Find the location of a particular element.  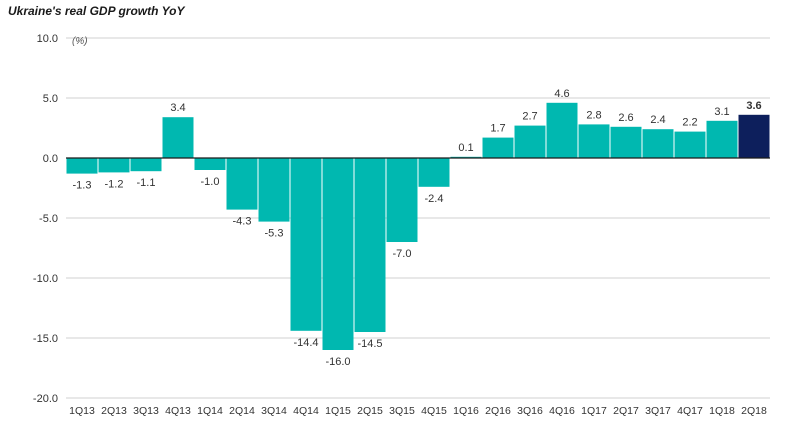

chart-title: Ukraine's real GDP growth YoY is located at coordinates (96, 11).